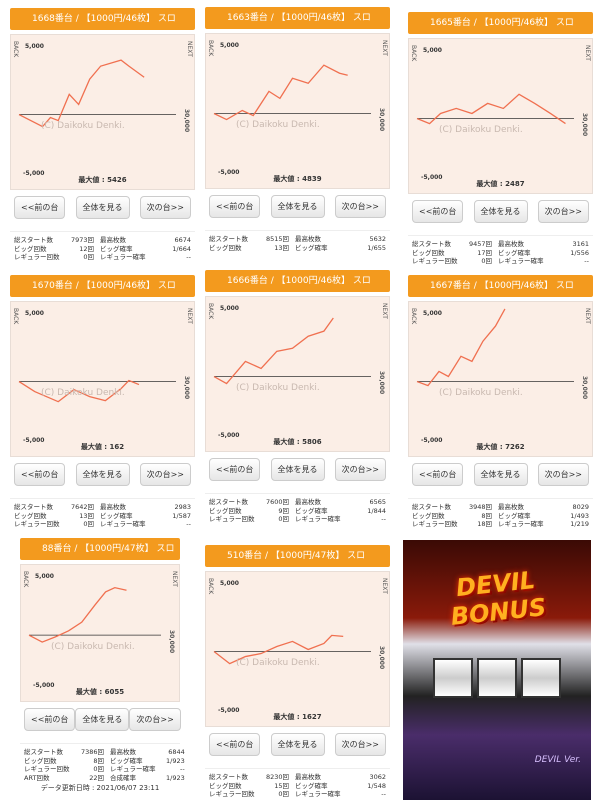 The image size is (600, 800). What do you see at coordinates (498, 598) in the screenshot?
I see `machine-logo: DEVIL BONUS` at bounding box center [498, 598].